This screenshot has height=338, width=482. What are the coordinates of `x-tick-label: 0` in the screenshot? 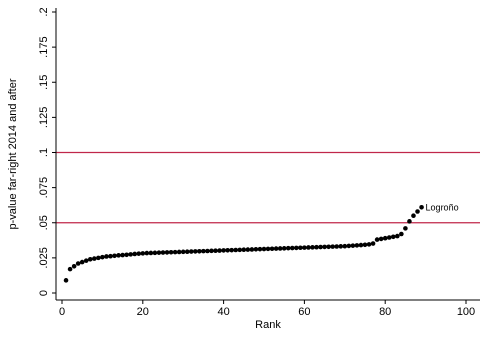 It's located at (62, 312).